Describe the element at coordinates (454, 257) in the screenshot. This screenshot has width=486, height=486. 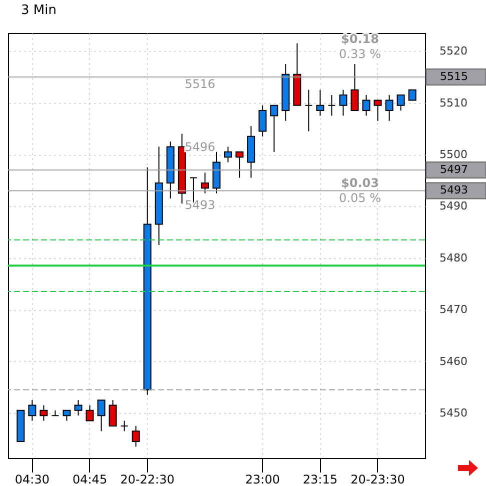
I see `y-tick-label: 5480` at that location.